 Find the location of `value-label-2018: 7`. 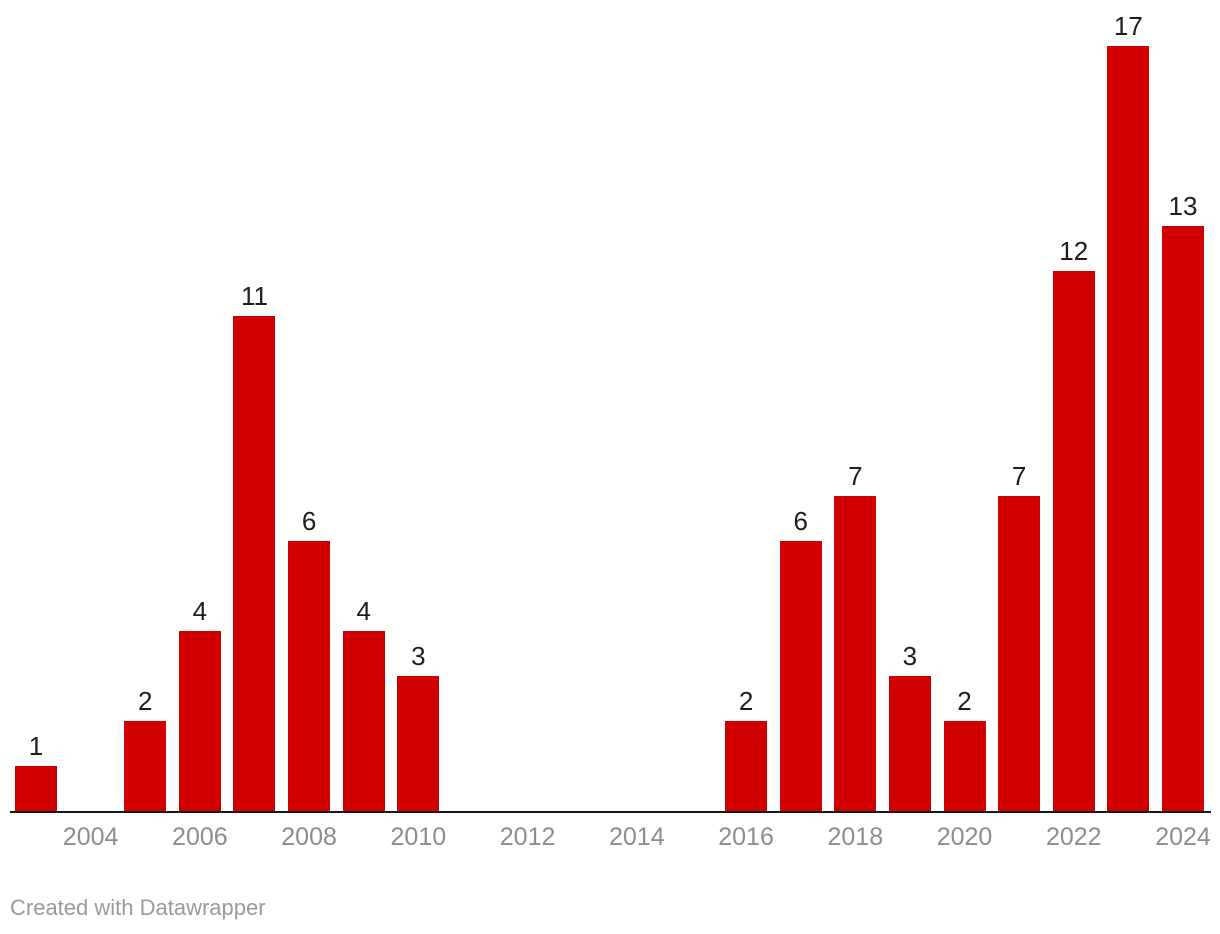

value-label-2018: 7 is located at coordinates (855, 476).